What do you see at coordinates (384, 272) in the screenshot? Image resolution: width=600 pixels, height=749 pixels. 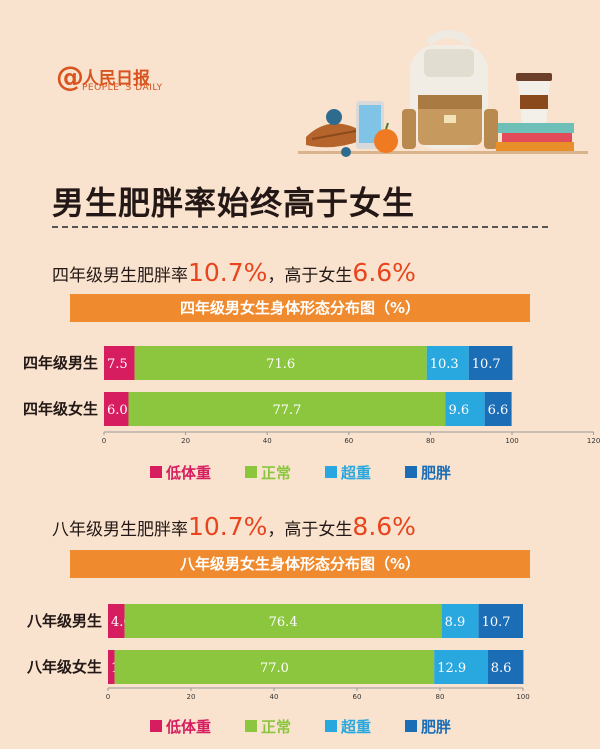 I see `grade4-girl-obesity-rate: 6.6%` at bounding box center [384, 272].